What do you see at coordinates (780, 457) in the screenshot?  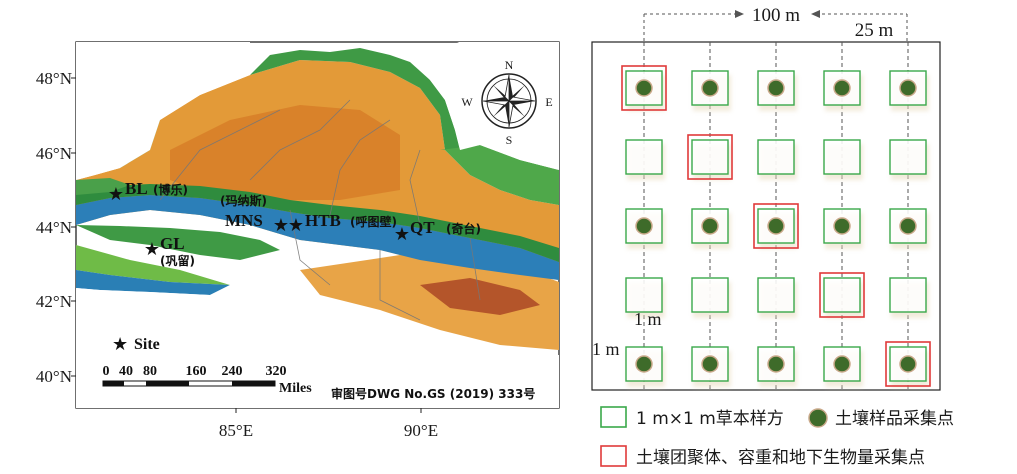 I see `aggregate-legend-label: 土壤团聚体、容重和地下生物量采集点` at bounding box center [780, 457].